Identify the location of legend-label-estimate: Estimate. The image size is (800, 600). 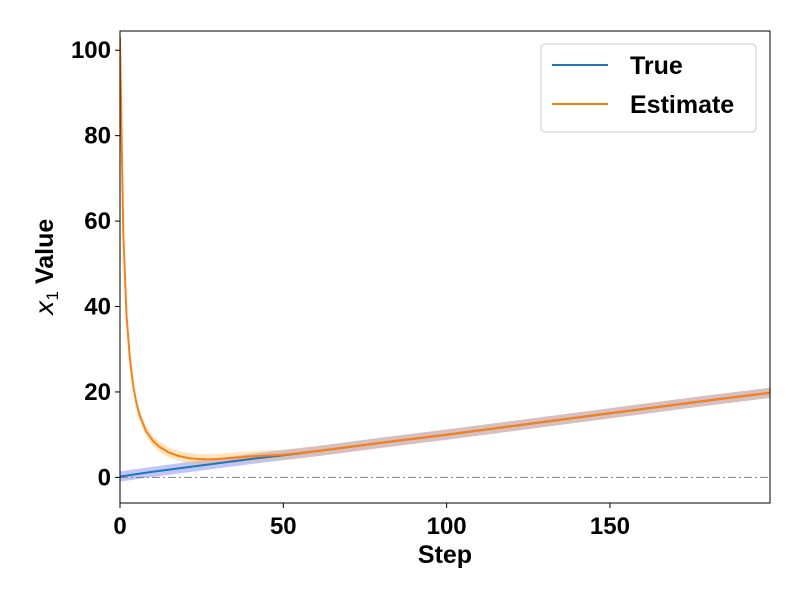
(682, 105).